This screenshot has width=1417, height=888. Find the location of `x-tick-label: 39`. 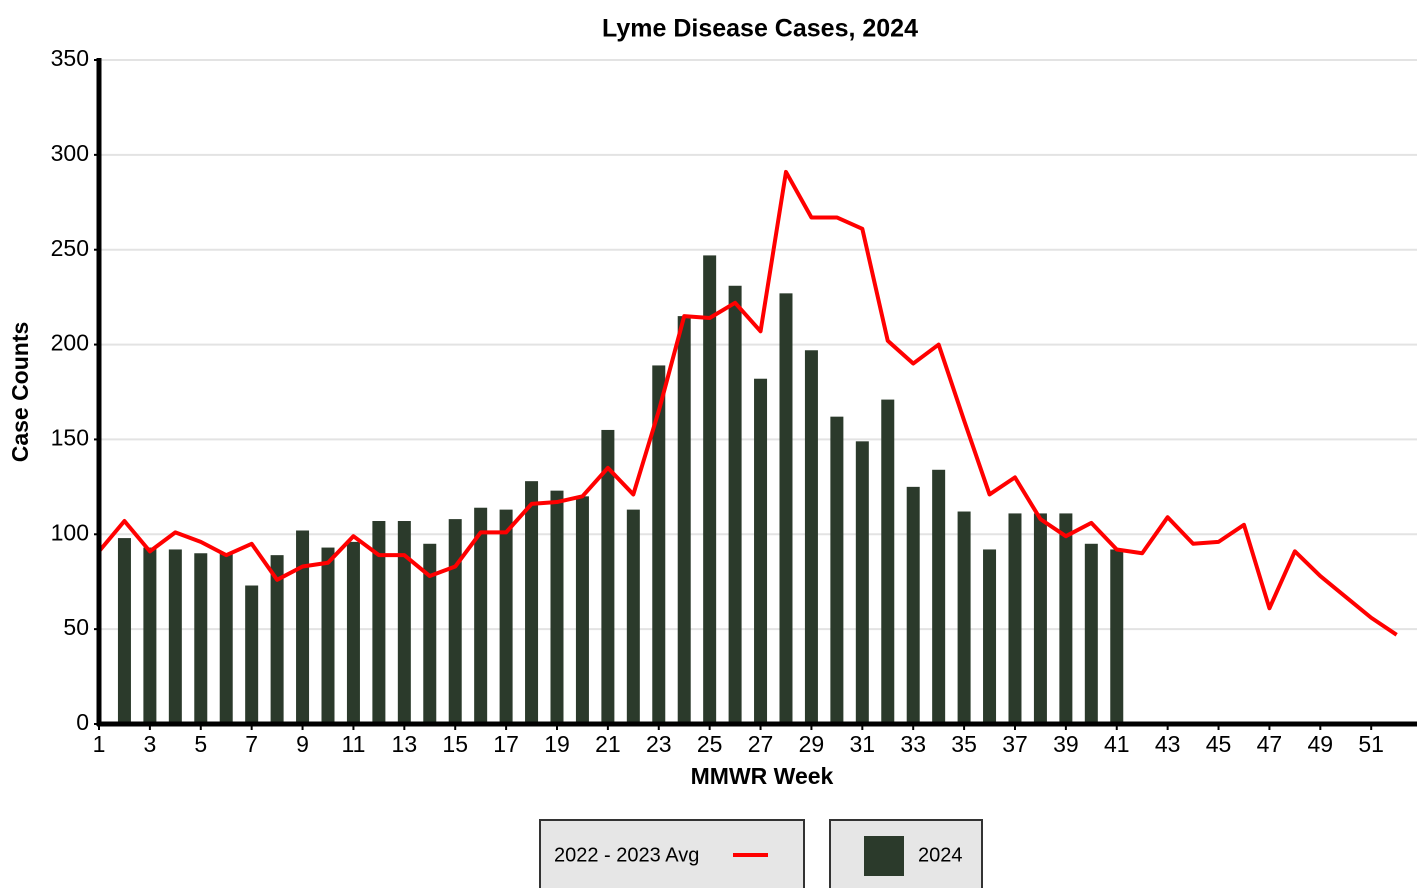

x-tick-label: 39 is located at coordinates (1066, 744).